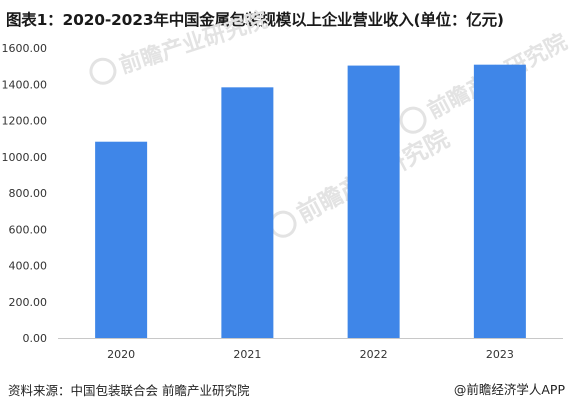 This screenshot has height=407, width=573. What do you see at coordinates (247, 354) in the screenshot?
I see `x-tick-label: 2021` at bounding box center [247, 354].